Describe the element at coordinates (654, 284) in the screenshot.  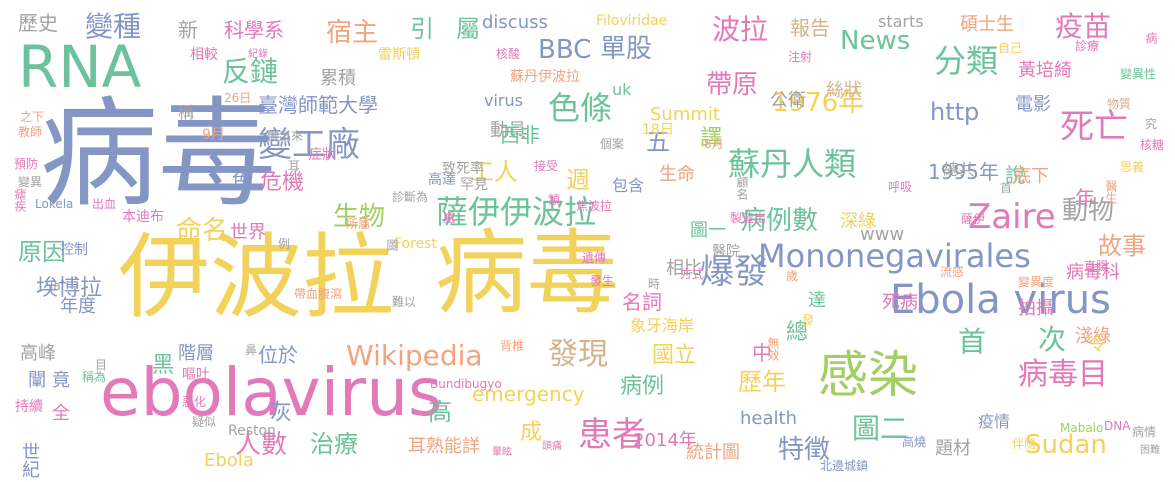
I see `word-cloud-term: 時` at that location.